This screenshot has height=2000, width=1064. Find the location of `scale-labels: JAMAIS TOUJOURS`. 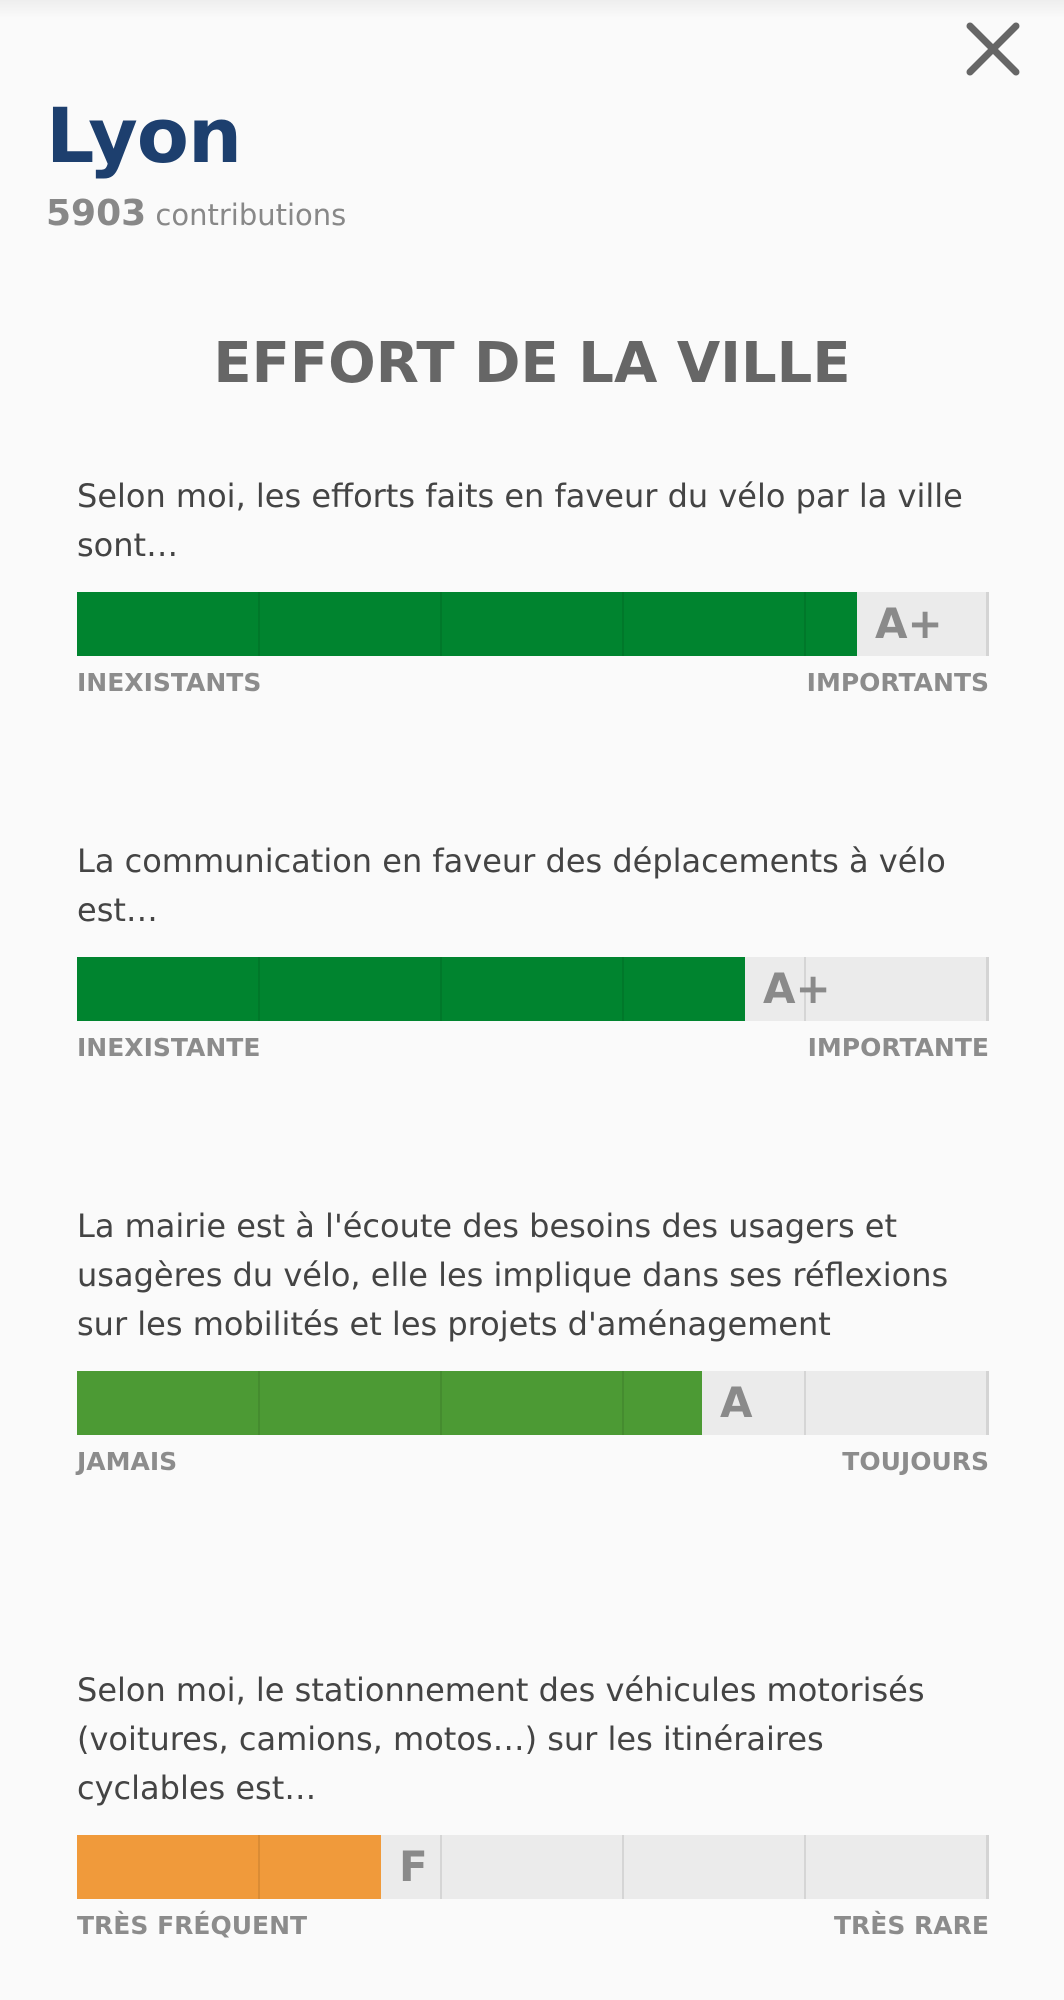

scale-labels: JAMAIS TOUJOURS is located at coordinates (533, 1467).